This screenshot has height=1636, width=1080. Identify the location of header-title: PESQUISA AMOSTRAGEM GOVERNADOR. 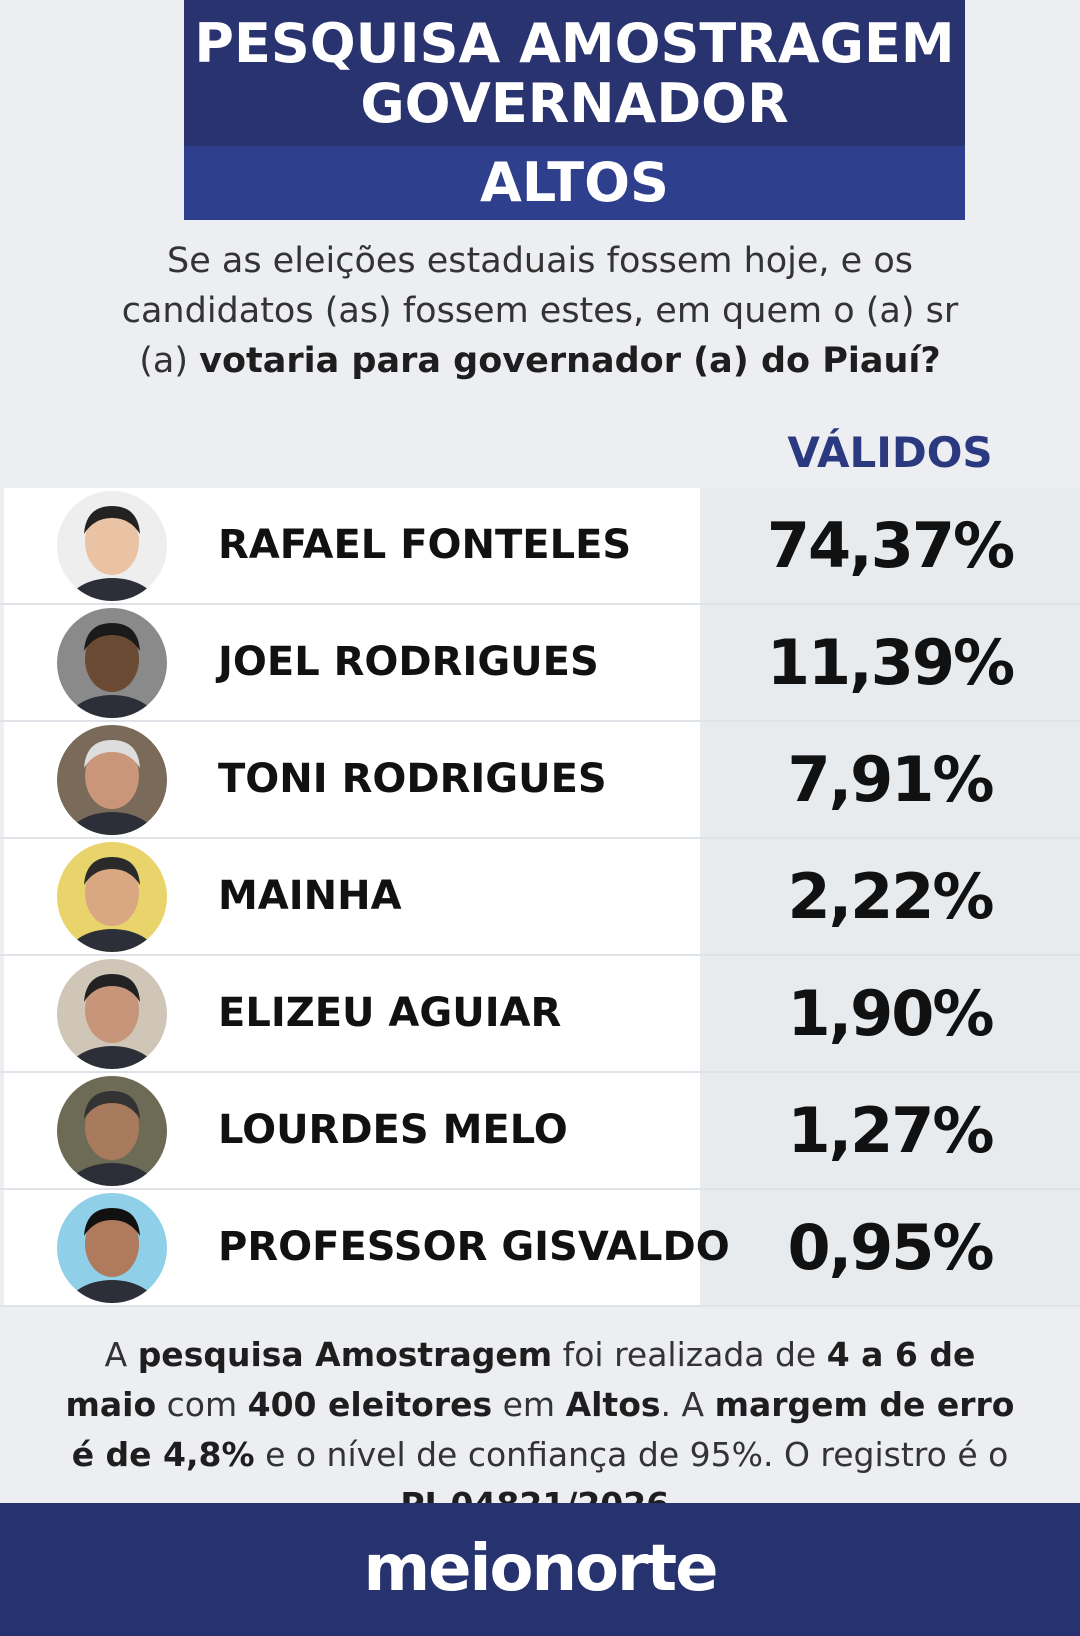
(574, 73).